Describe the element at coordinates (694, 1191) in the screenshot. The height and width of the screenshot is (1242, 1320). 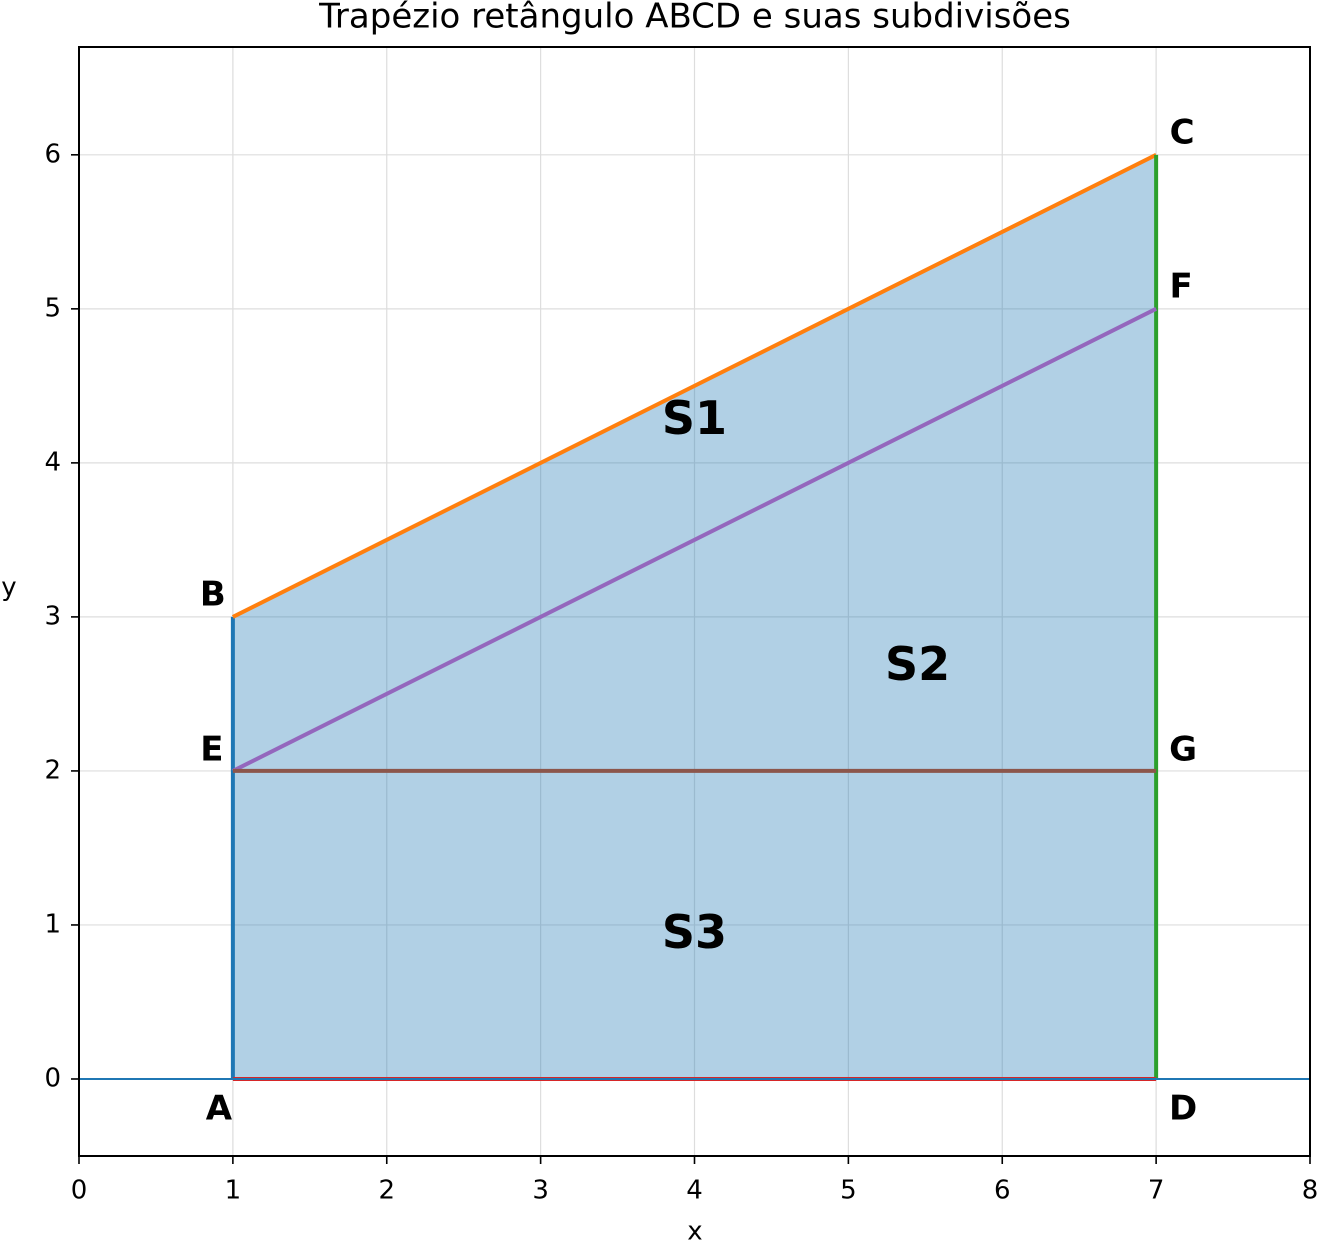
I see `x-tick-label: 4` at that location.